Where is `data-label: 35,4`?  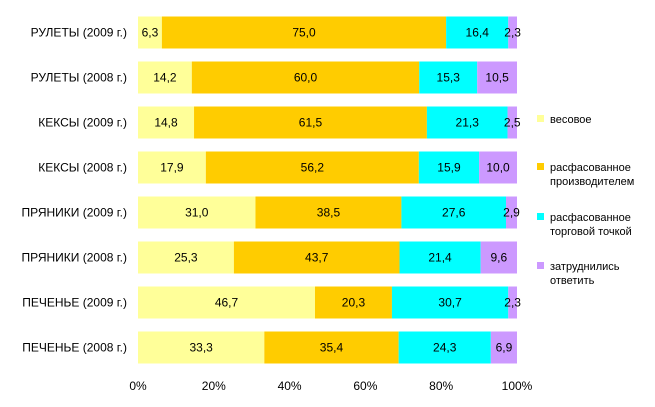
data-label: 35,4 is located at coordinates (332, 348).